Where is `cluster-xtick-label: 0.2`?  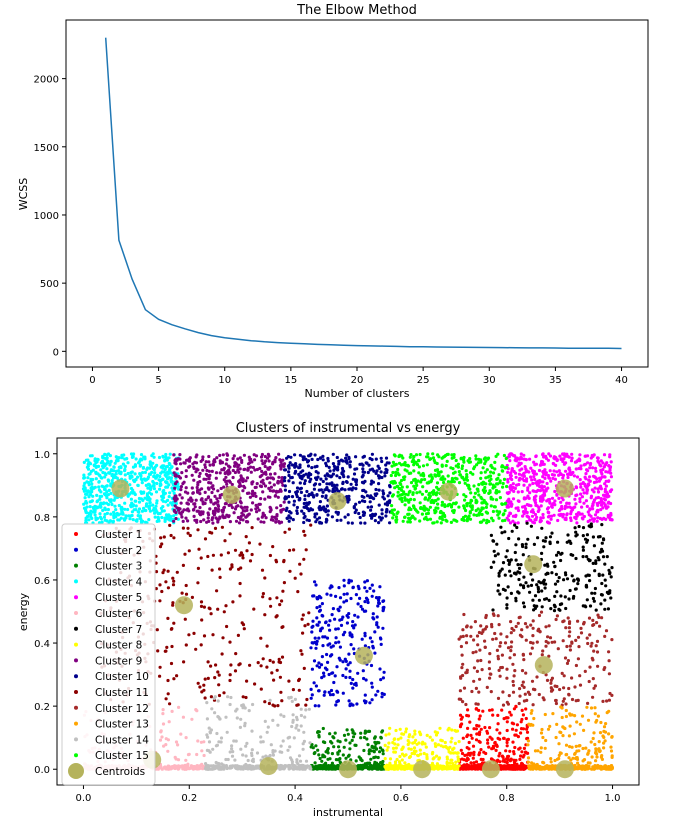 cluster-xtick-label: 0.2 is located at coordinates (189, 798).